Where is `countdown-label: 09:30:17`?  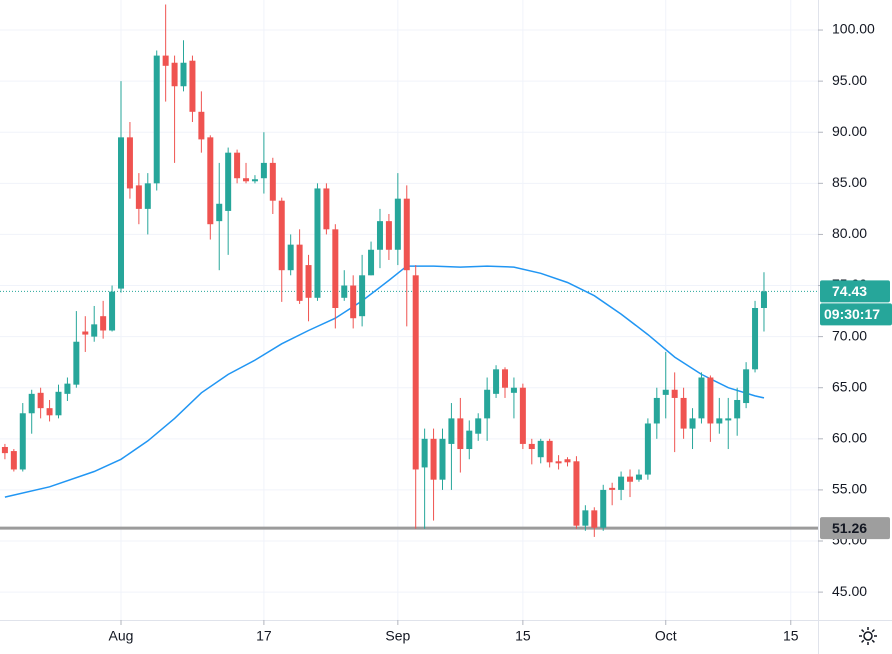 countdown-label: 09:30:17 is located at coordinates (852, 314).